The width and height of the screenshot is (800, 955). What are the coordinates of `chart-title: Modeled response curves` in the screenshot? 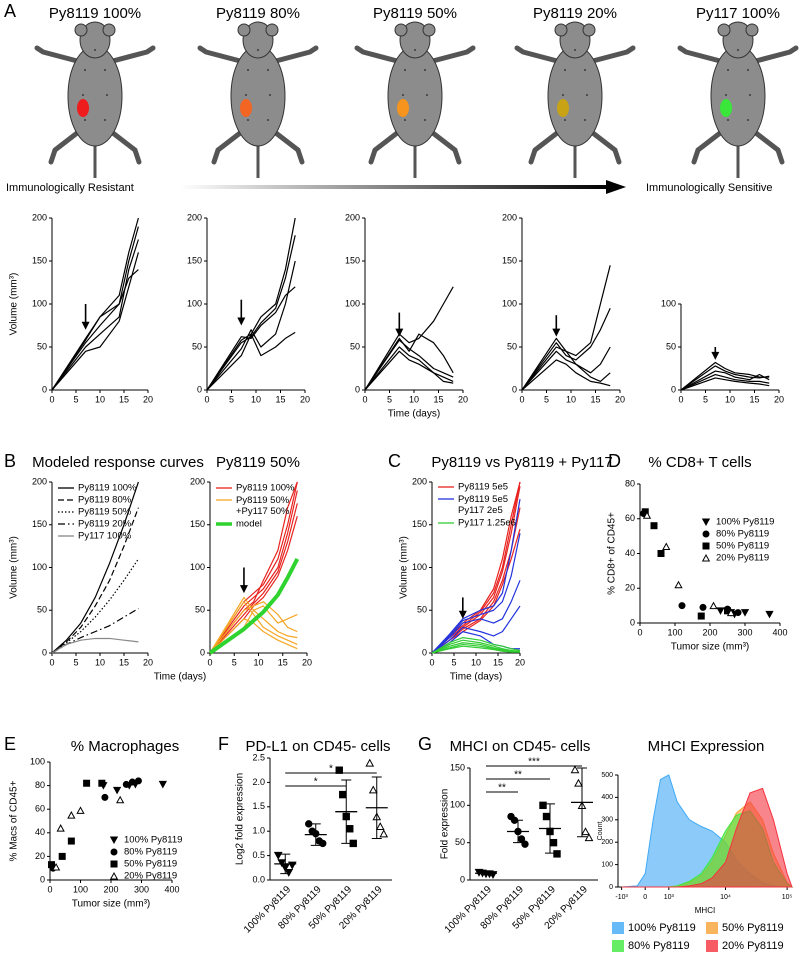 It's located at (118, 462).